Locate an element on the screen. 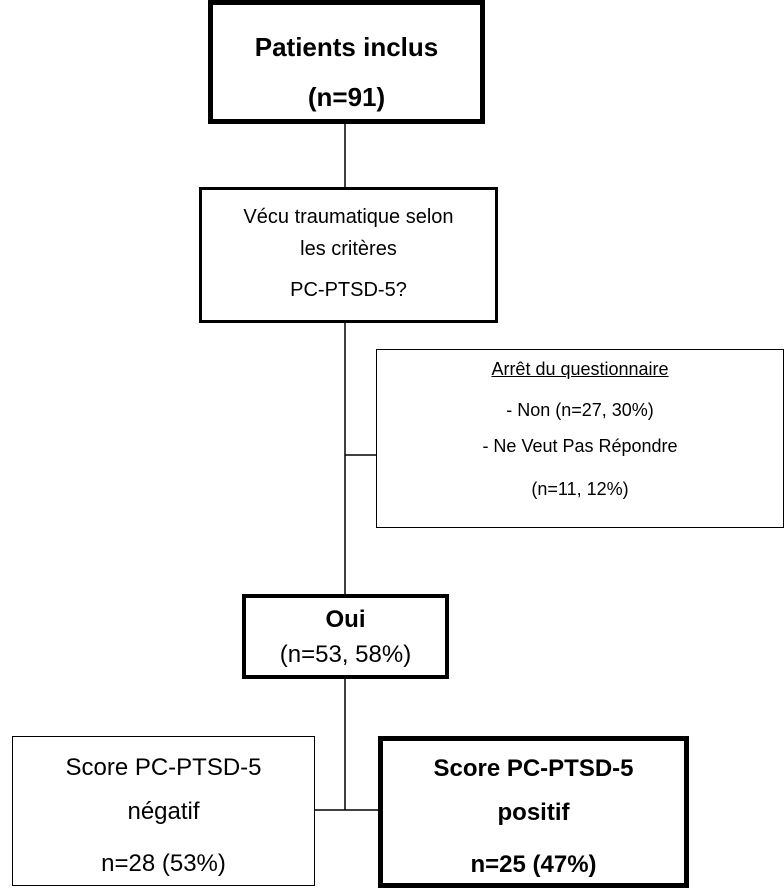 Image resolution: width=784 pixels, height=888 pixels. node-text: Vécu traumatique selon is located at coordinates (348, 217).